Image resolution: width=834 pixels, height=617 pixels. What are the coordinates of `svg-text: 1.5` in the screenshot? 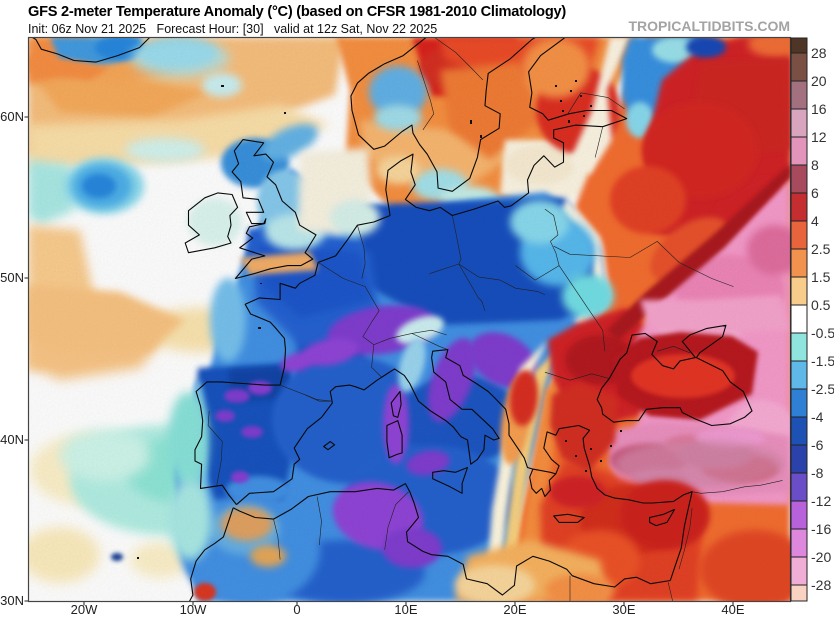 It's located at (821, 277).